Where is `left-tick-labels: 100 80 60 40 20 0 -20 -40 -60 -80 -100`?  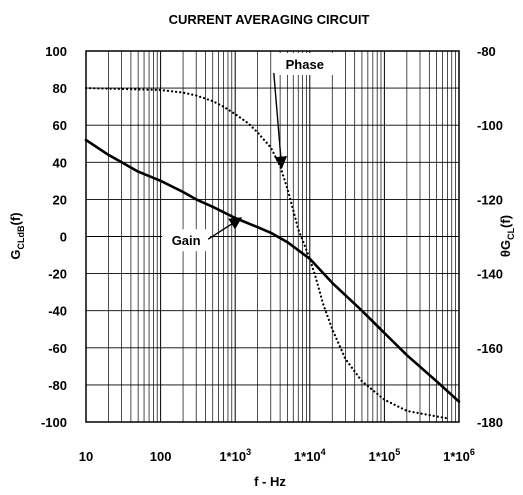 left-tick-labels: 100 80 60 40 20 0 -20 -40 -60 -80 -100 is located at coordinates (54, 237).